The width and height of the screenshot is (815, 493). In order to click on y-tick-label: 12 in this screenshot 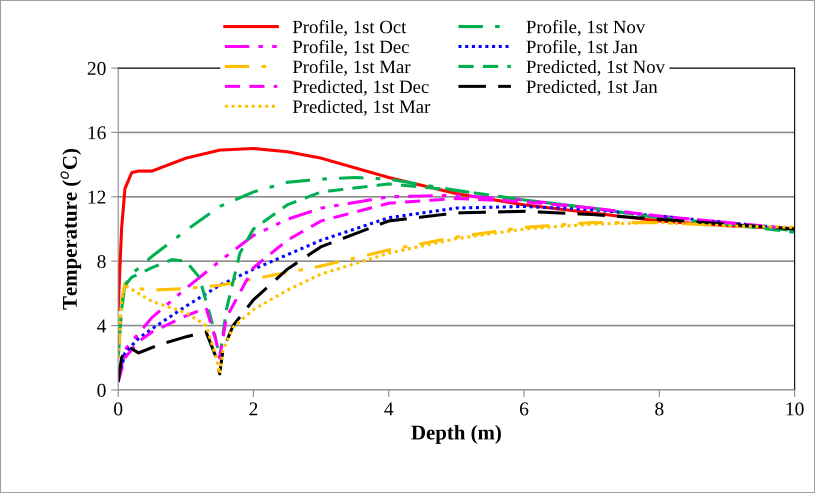, I will do `click(97, 197)`.